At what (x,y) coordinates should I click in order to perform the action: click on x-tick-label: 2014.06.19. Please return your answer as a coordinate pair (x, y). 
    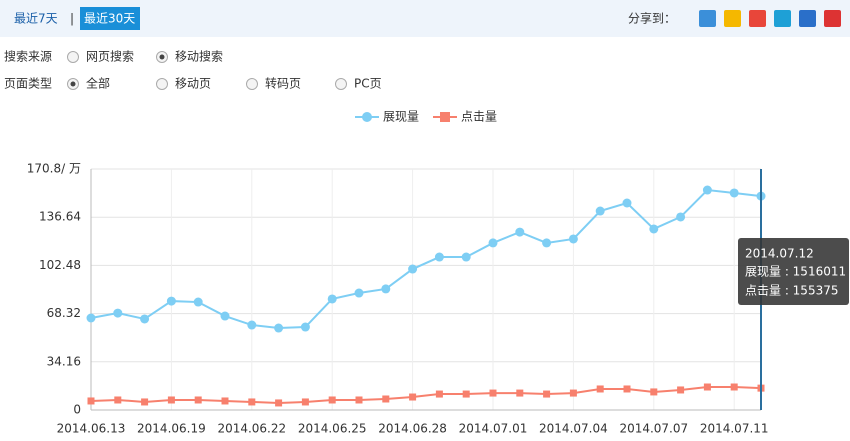
    Looking at the image, I should click on (171, 429).